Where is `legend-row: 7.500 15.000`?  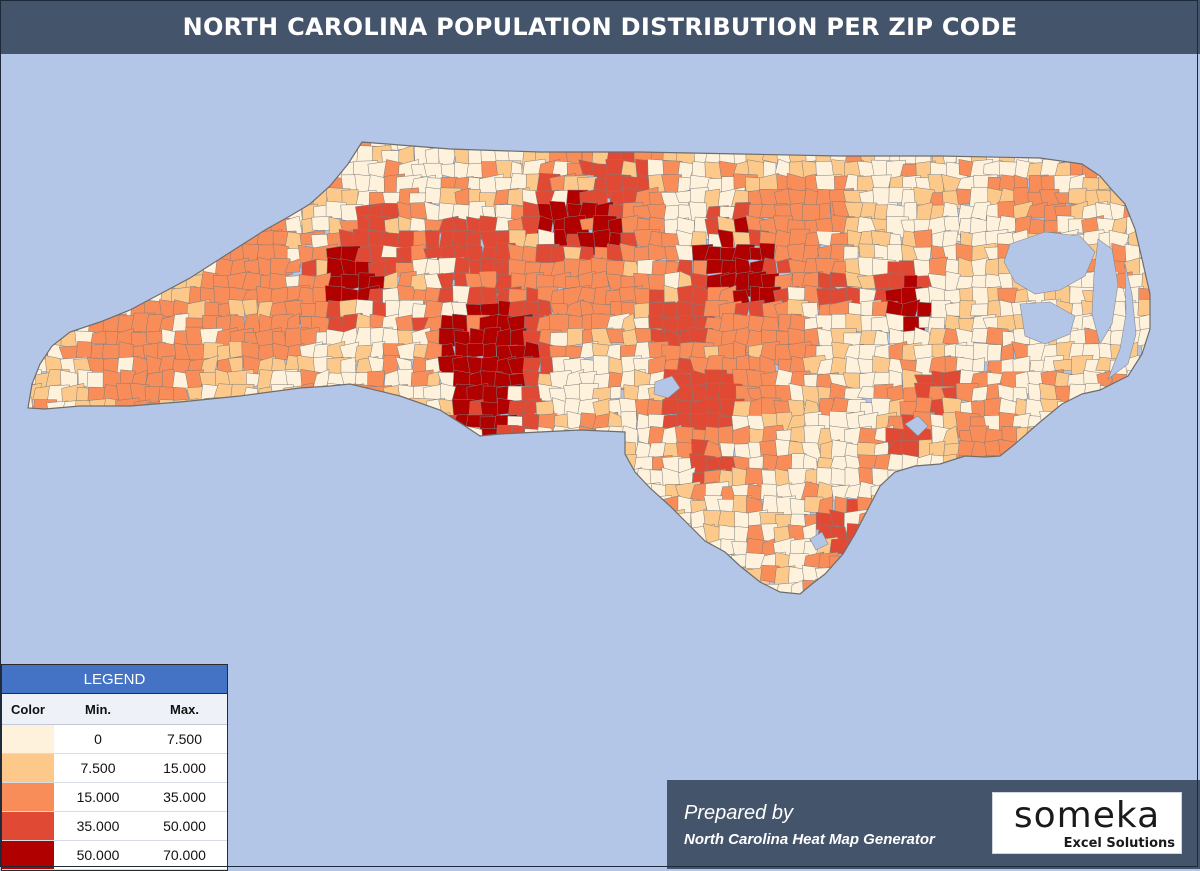 legend-row: 7.500 15.000 is located at coordinates (114, 768).